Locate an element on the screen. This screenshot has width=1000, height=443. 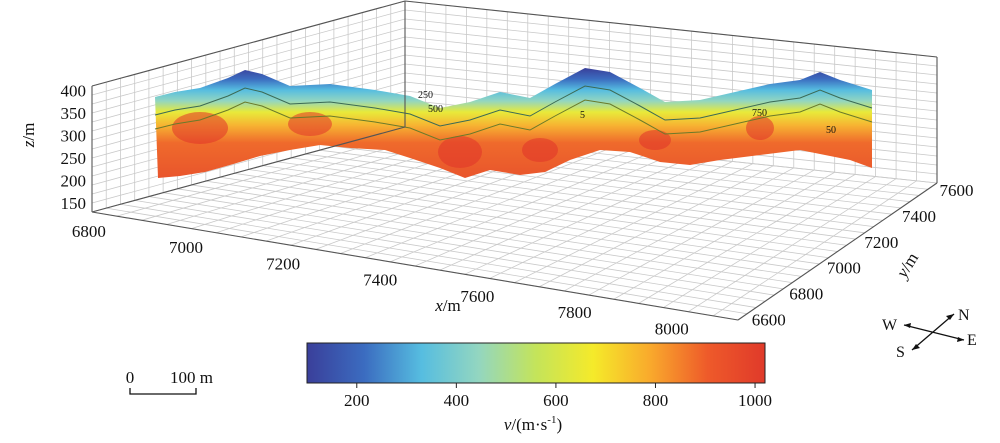
arrowhead-n is located at coordinates (950, 317).